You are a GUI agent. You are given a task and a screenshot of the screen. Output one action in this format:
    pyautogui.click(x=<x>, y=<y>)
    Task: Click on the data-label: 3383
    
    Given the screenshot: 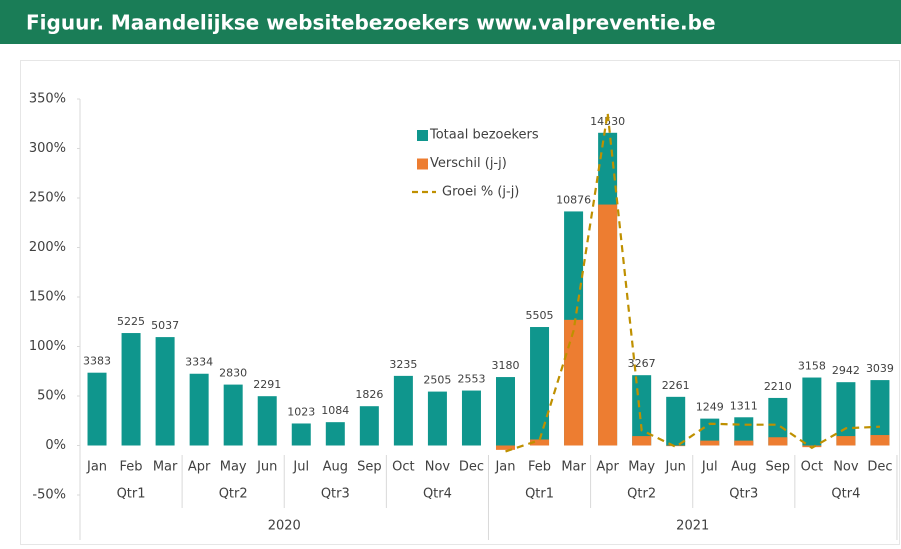 What is the action you would take?
    pyautogui.click(x=97, y=361)
    